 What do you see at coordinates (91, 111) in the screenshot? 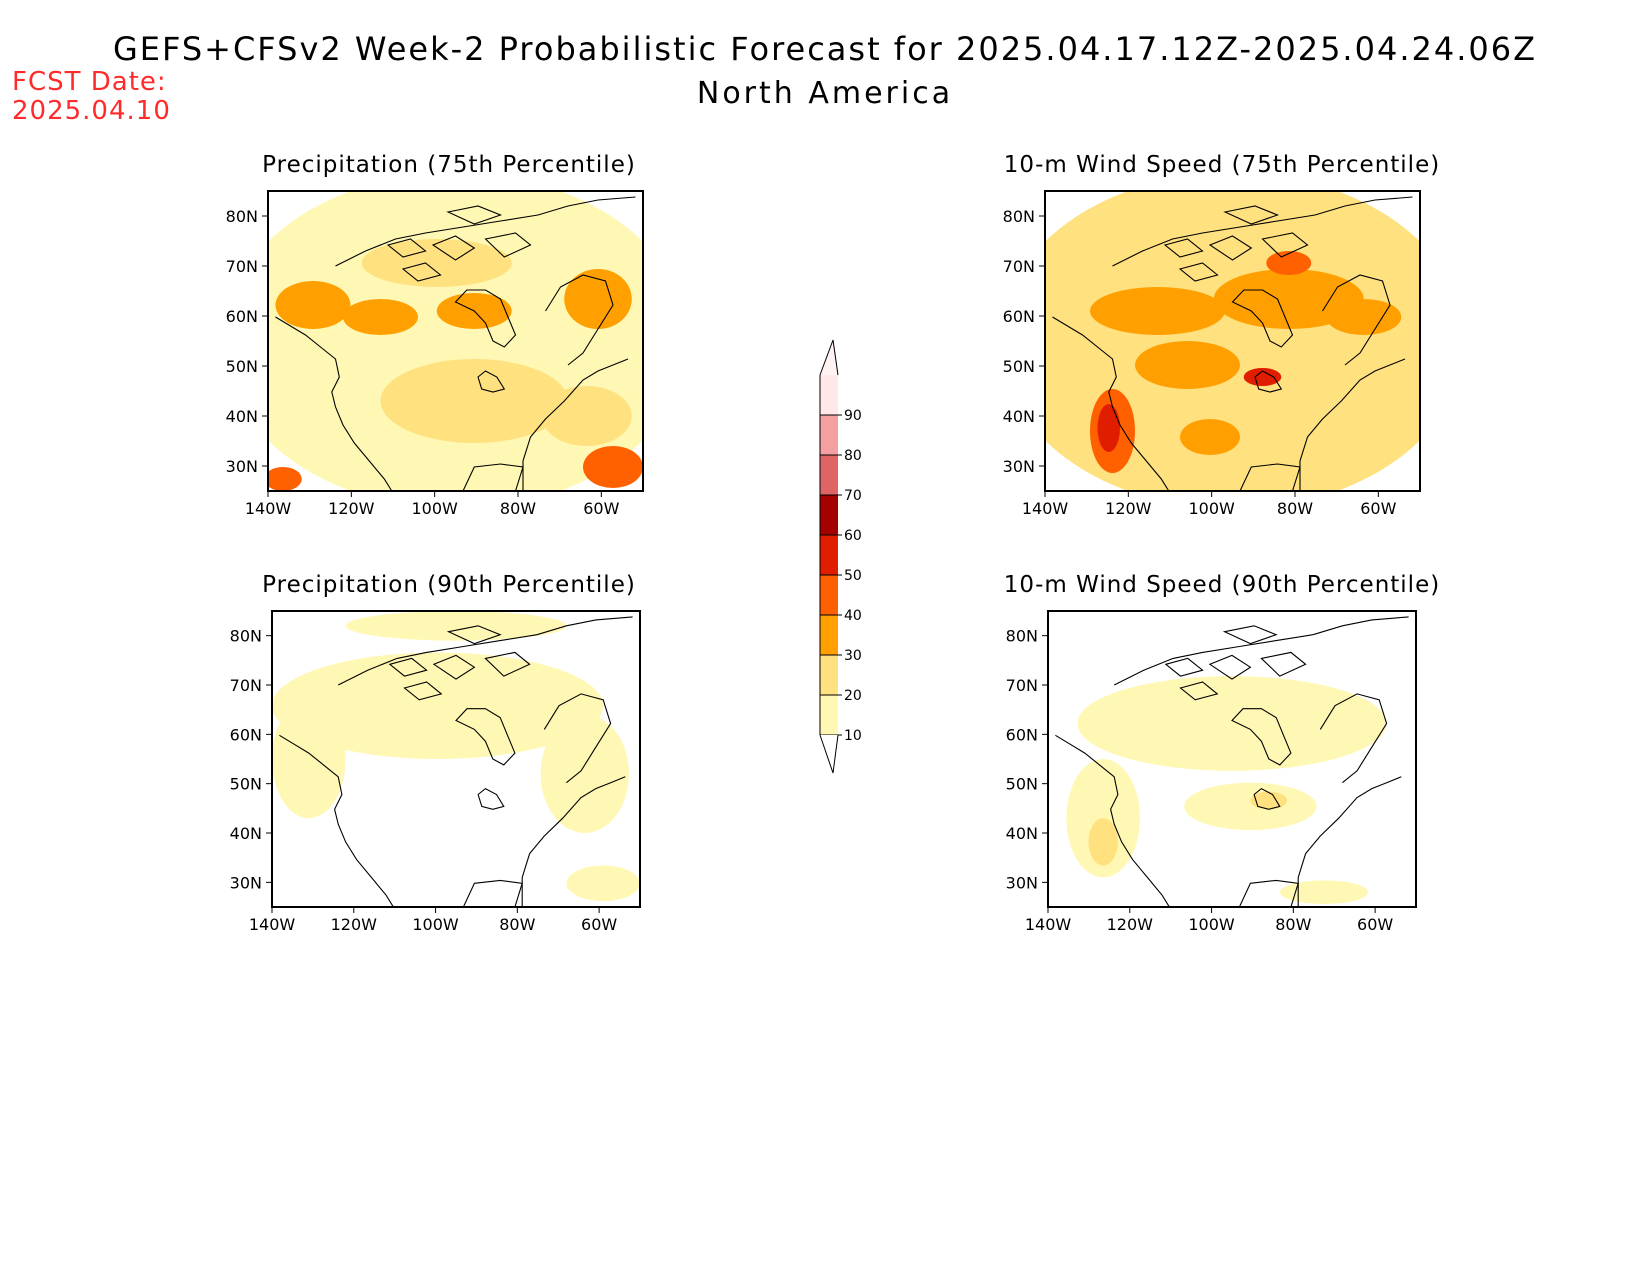
I see `fcst-date-value: 2025.04.10` at bounding box center [91, 111].